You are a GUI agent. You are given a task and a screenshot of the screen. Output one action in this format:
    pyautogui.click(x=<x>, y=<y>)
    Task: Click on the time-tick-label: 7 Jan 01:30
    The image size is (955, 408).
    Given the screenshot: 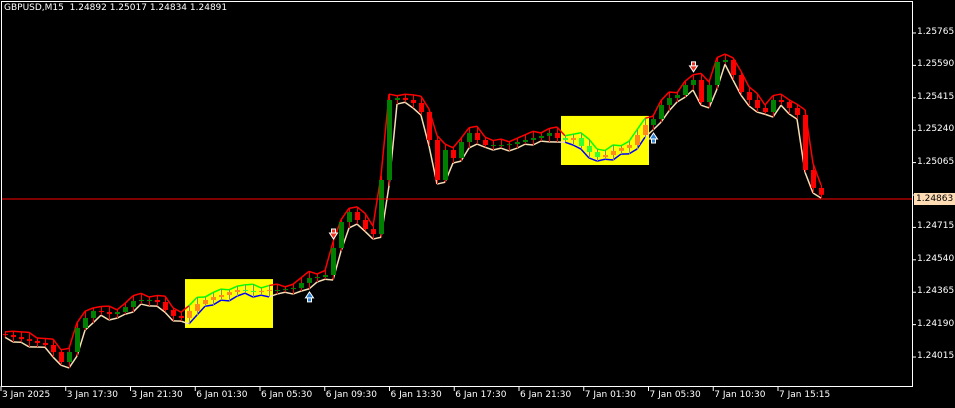 What is the action you would take?
    pyautogui.click(x=610, y=395)
    